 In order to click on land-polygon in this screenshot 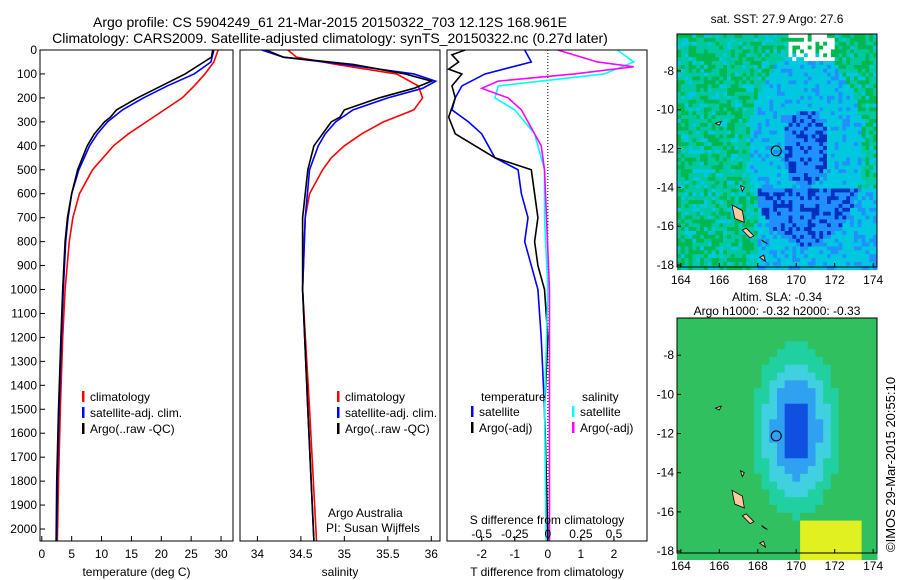, I will do `click(762, 258)`.